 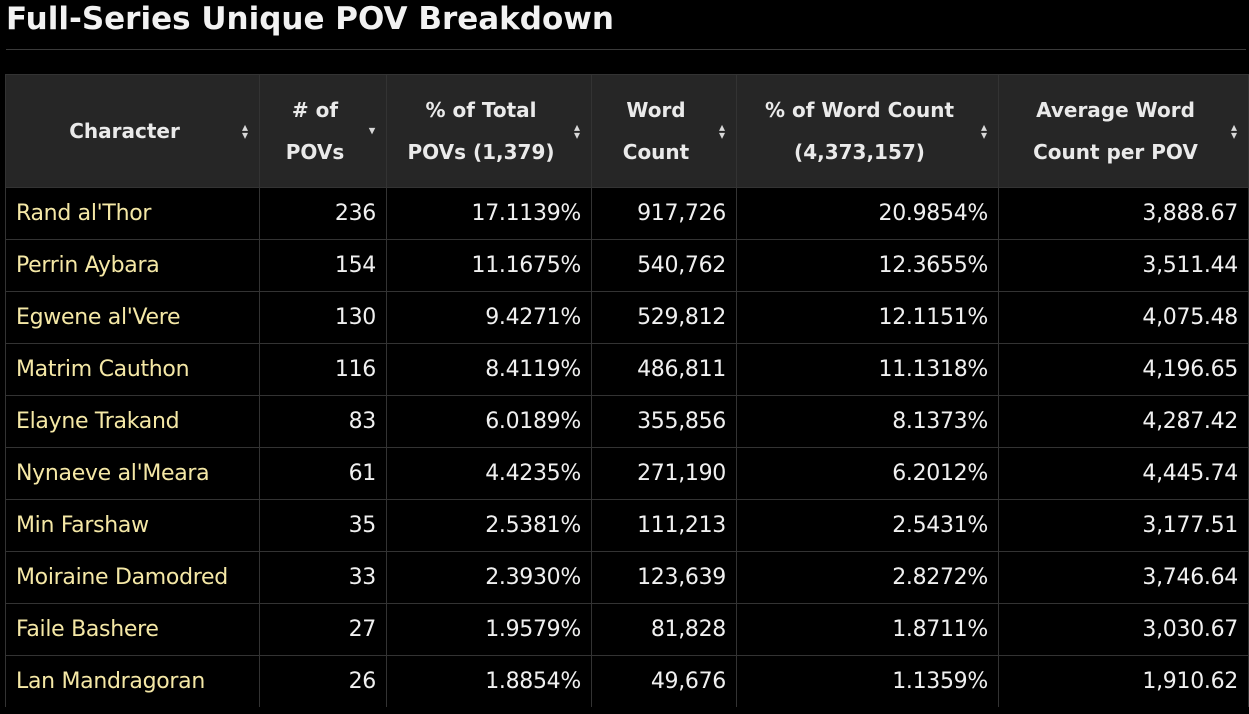 I want to click on cell-avg-words: 1,910.62, so click(x=1123, y=681).